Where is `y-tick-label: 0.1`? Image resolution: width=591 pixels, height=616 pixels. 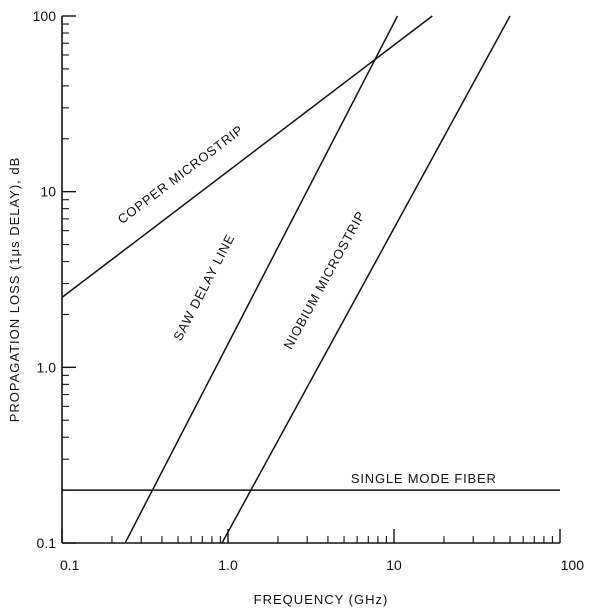 y-tick-label: 0.1 is located at coordinates (47, 543).